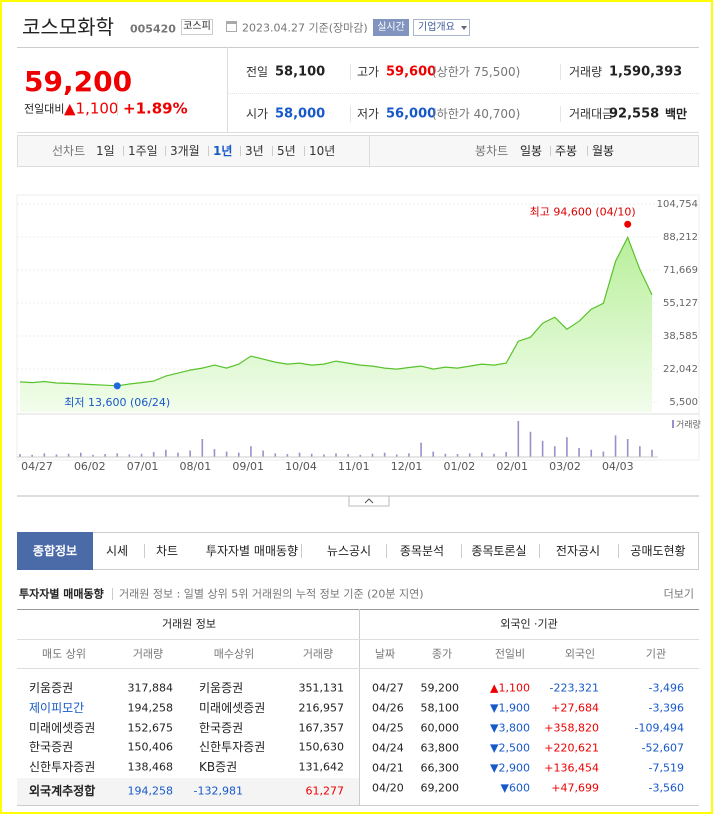 The image size is (713, 814). Describe the element at coordinates (634, 114) in the screenshot. I see `stat-value: 92,558` at that location.